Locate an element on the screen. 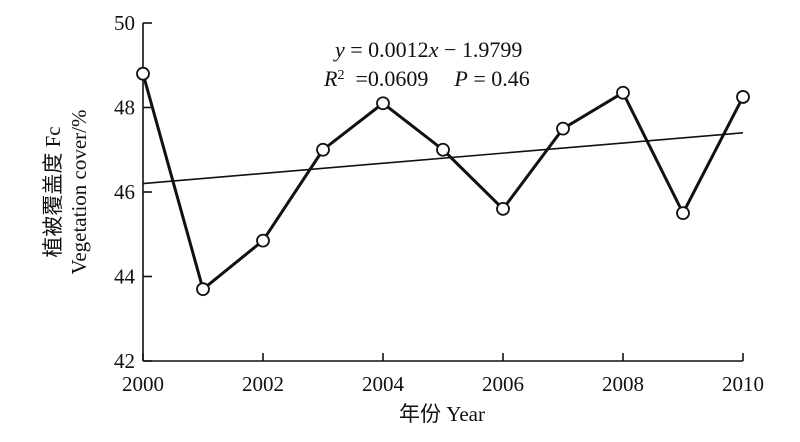 The width and height of the screenshot is (800, 442). y-axis-title-cn: 植被覆盖度 Fc is located at coordinates (53, 191).